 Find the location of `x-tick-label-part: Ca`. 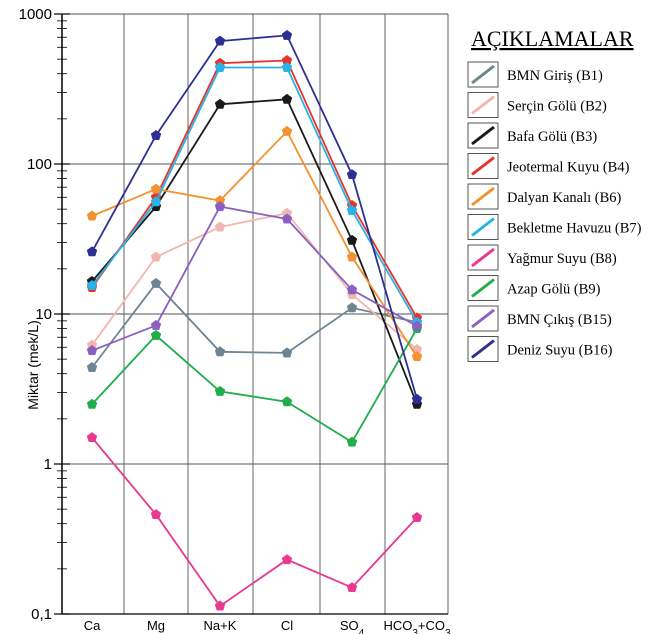

x-tick-label-part: Ca is located at coordinates (92, 625).